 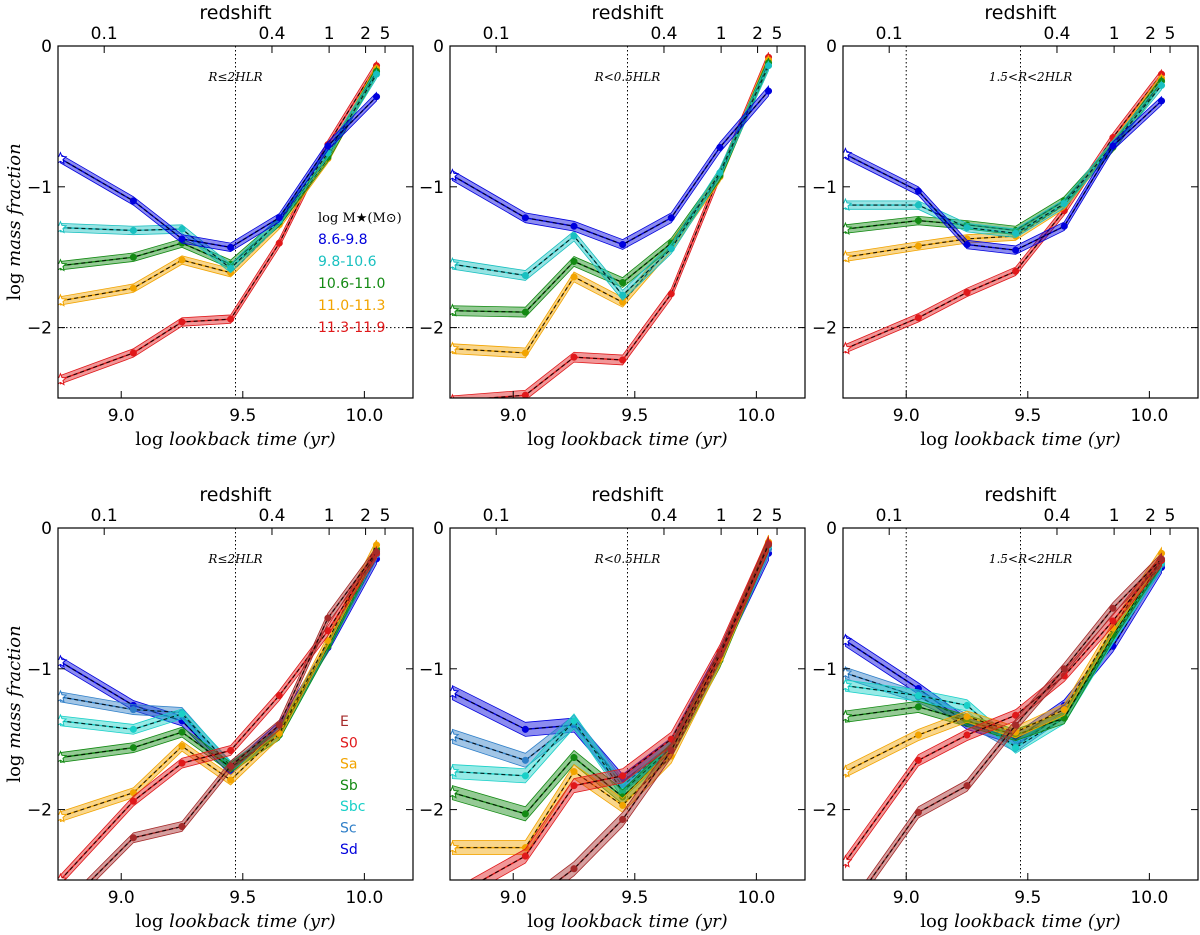 I want to click on x-axis-label-italic: lookback time (yr), so click(x=644, y=439).